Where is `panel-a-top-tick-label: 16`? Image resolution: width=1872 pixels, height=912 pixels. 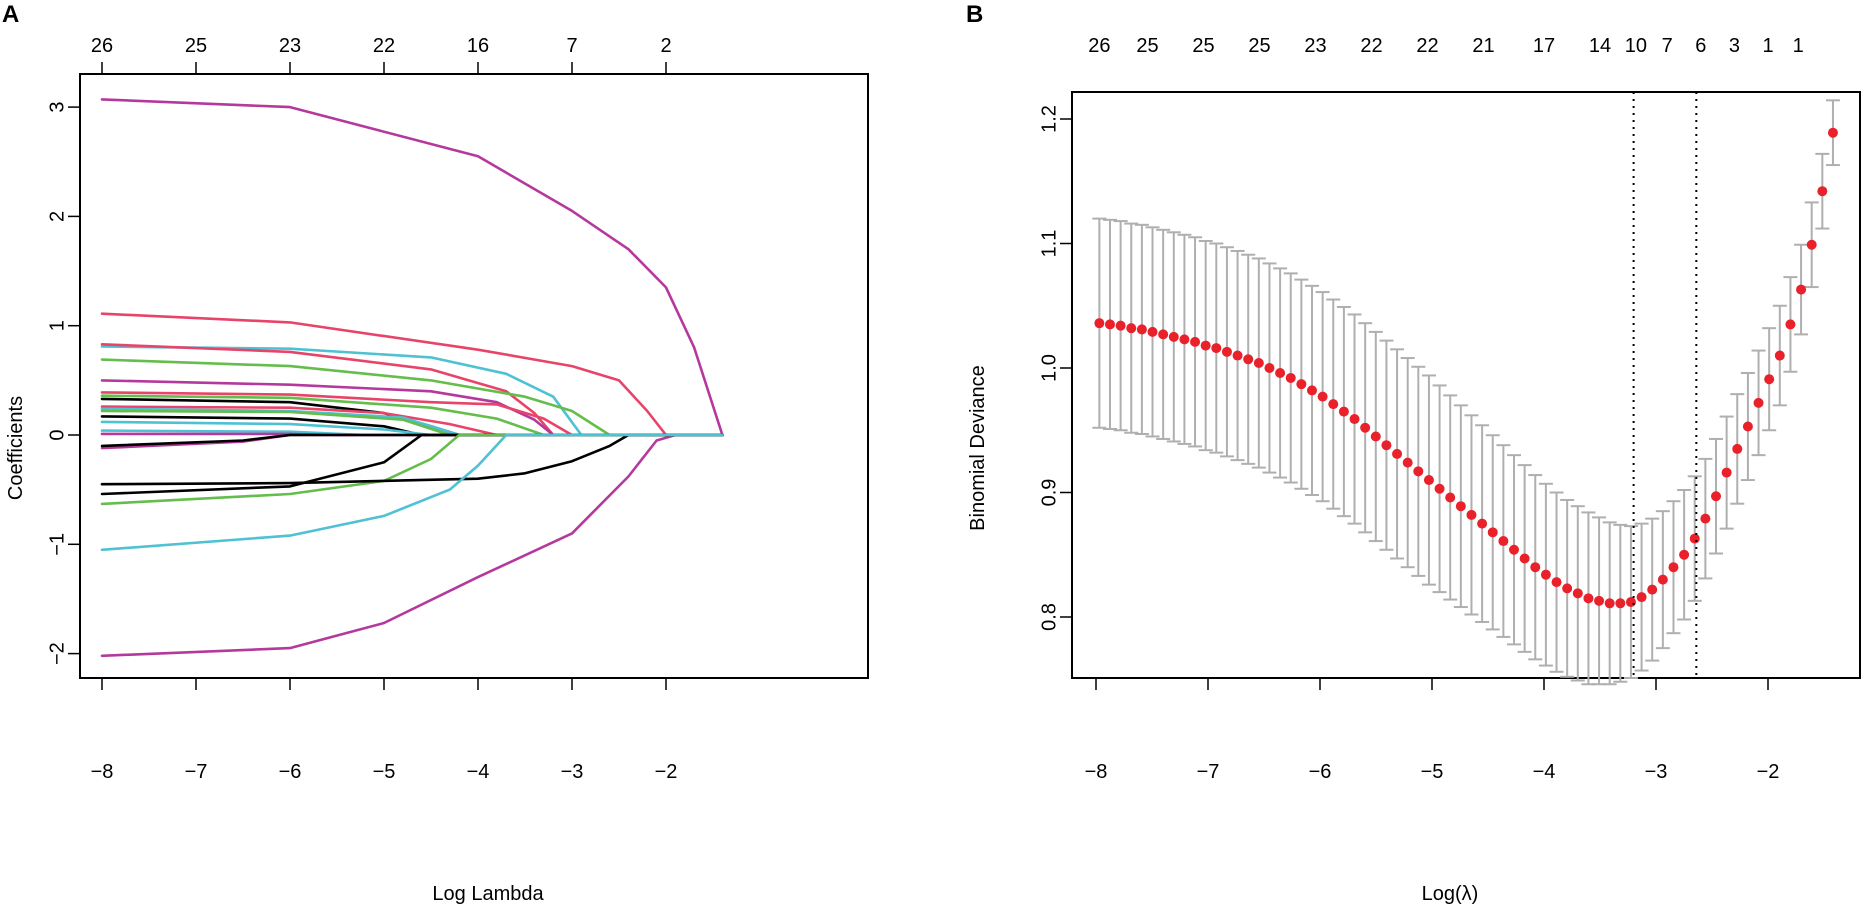 panel-a-top-tick-label: 16 is located at coordinates (478, 46).